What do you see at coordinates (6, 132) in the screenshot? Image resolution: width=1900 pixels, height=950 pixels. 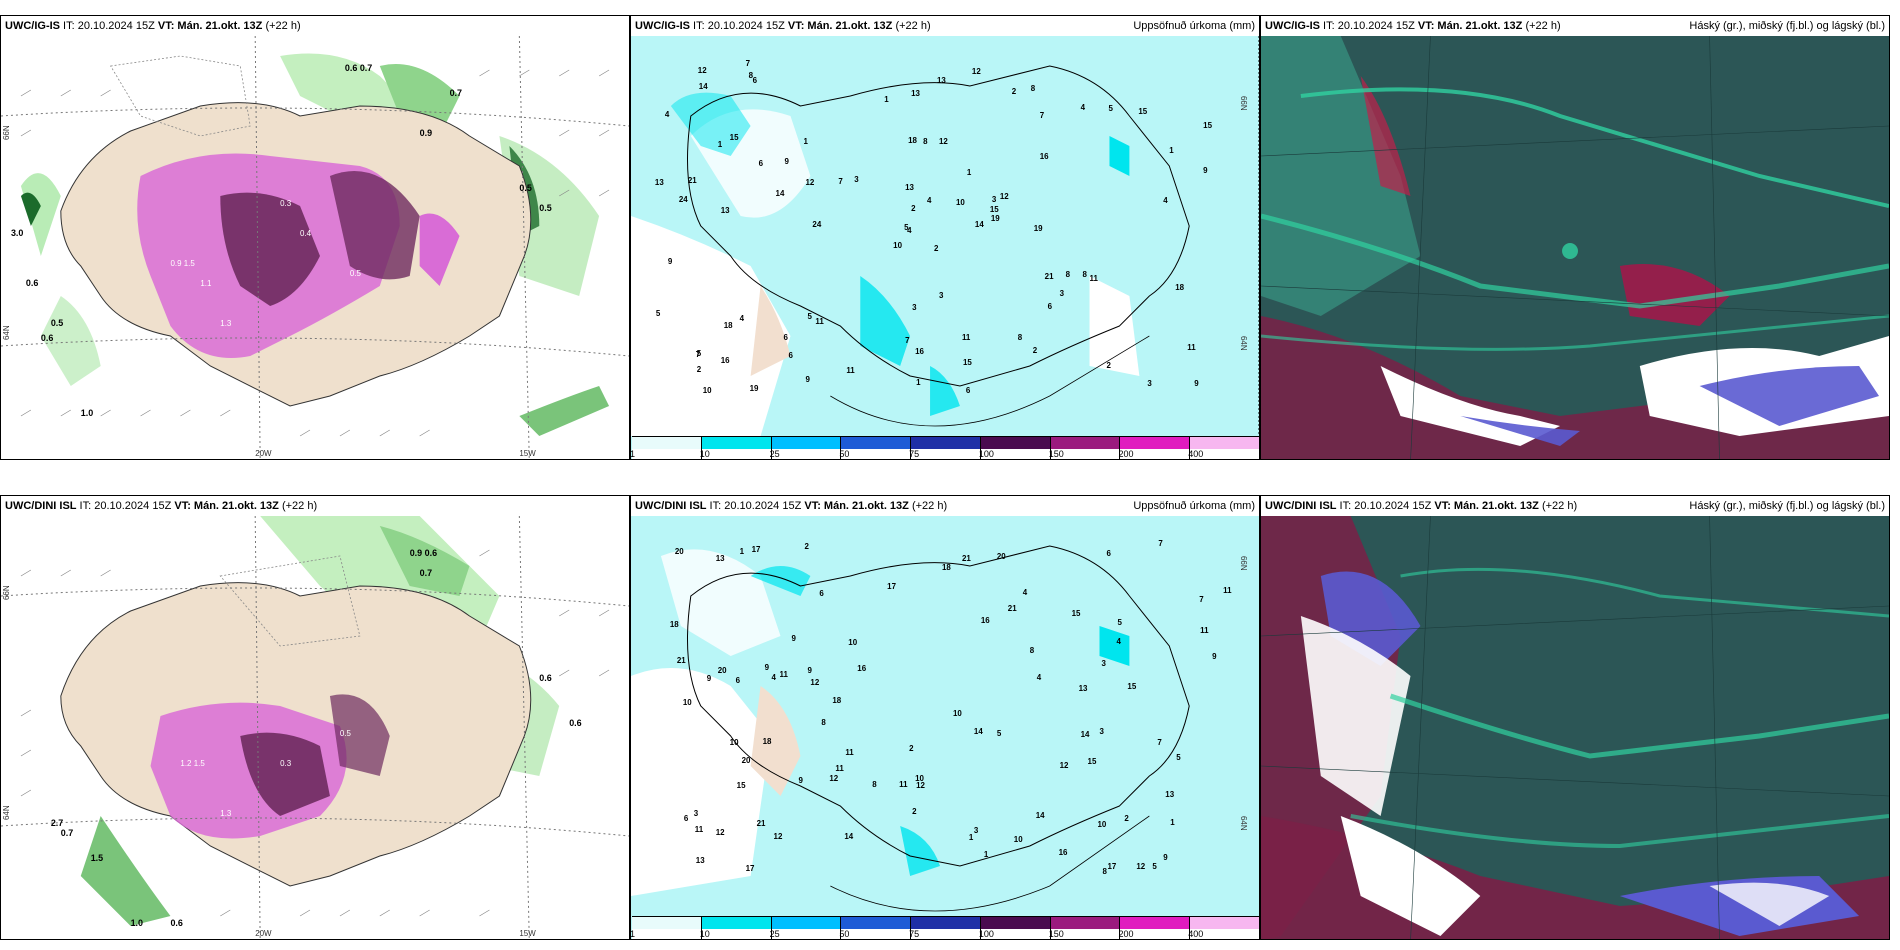 I see `svg-text: 66N` at bounding box center [6, 132].